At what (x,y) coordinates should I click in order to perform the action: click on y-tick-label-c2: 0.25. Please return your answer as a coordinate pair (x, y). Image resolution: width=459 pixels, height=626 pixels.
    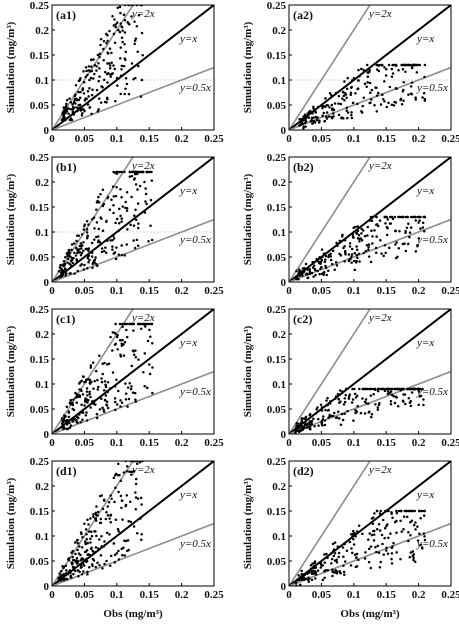
    Looking at the image, I should click on (277, 310).